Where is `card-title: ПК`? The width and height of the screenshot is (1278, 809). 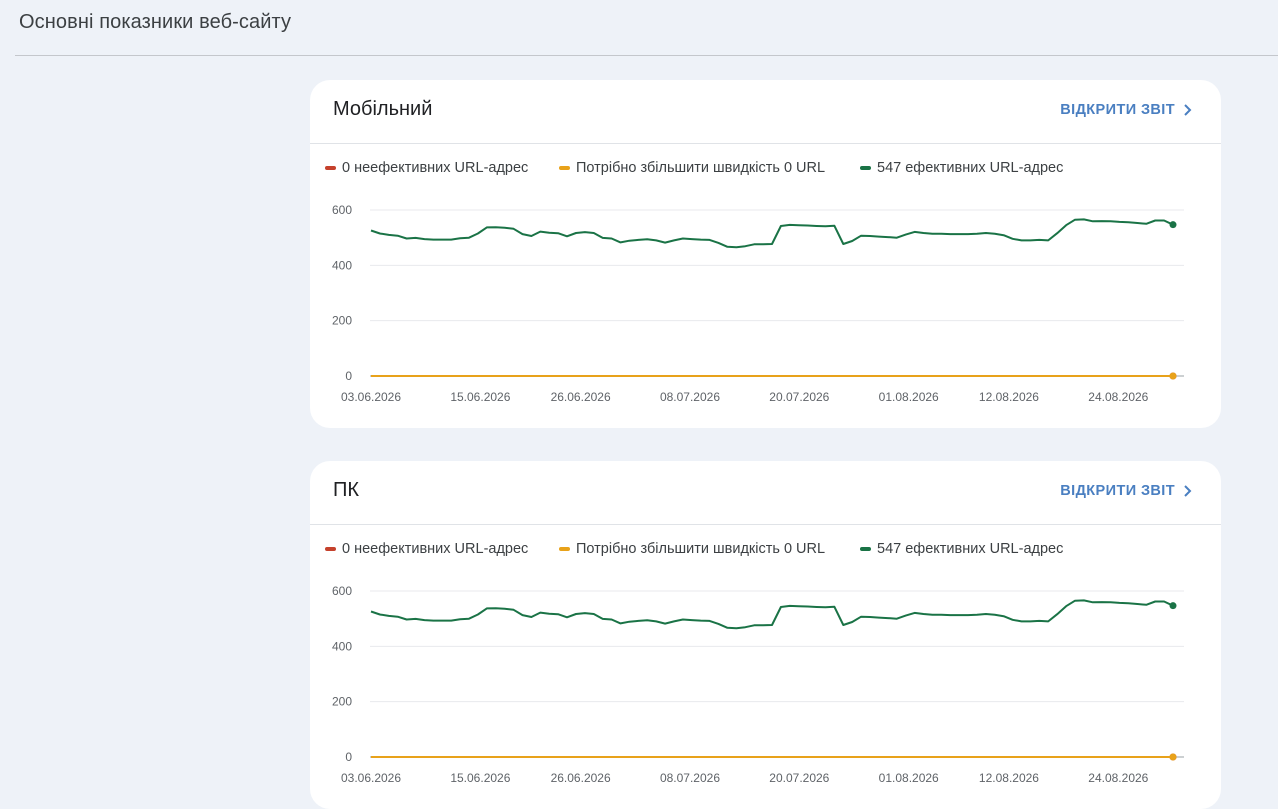 card-title: ПК is located at coordinates (346, 490).